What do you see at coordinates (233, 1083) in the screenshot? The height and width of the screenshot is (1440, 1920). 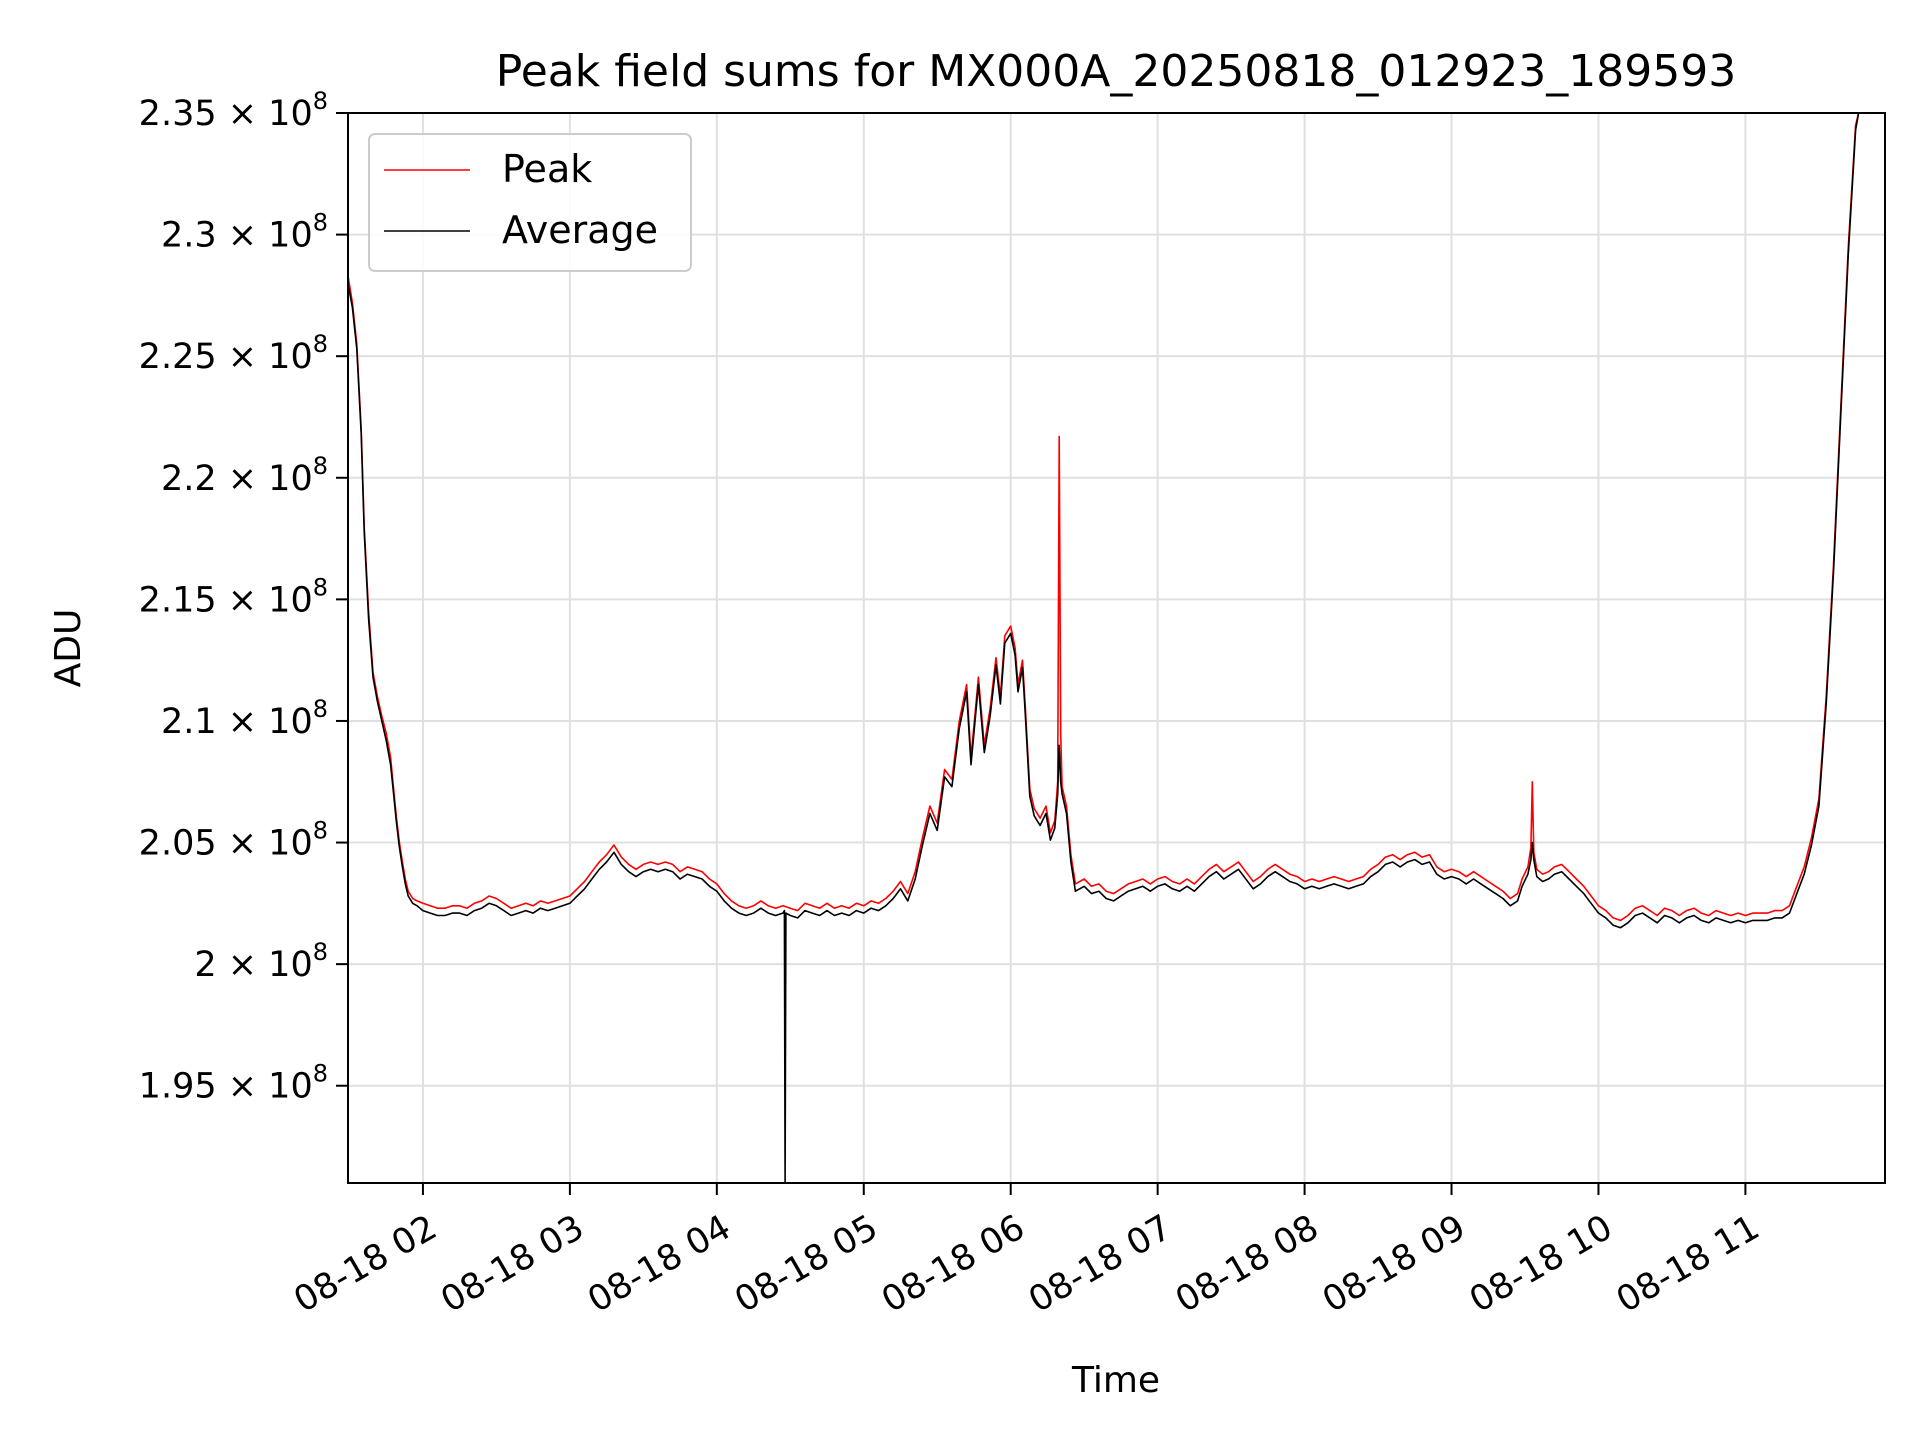 I see `y-tick-label: 1.95 × 108` at bounding box center [233, 1083].